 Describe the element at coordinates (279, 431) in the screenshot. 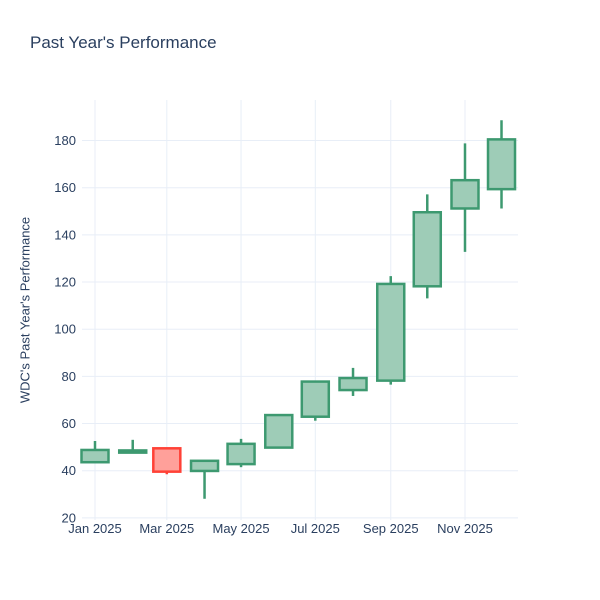

I see `candle-jun-2025` at that location.